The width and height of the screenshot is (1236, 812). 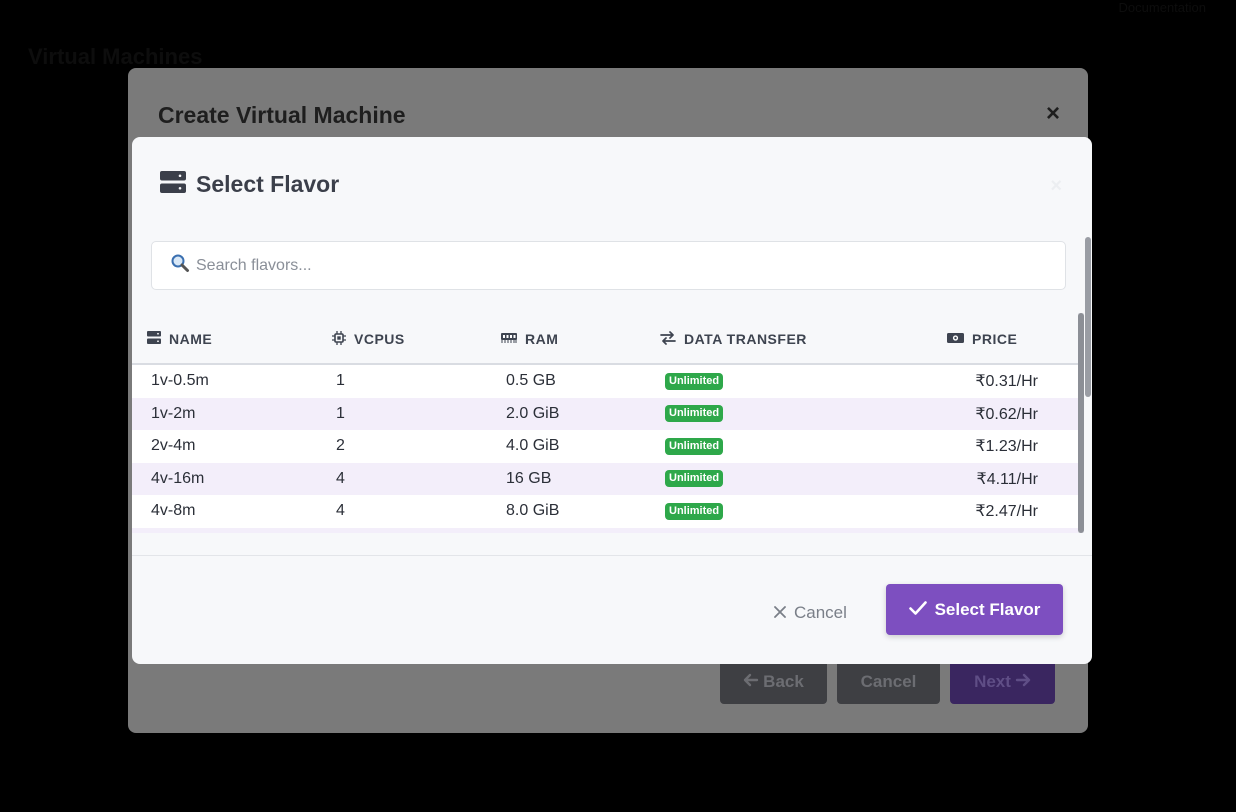 I want to click on flavor-name: 4v-16m, so click(x=178, y=478).